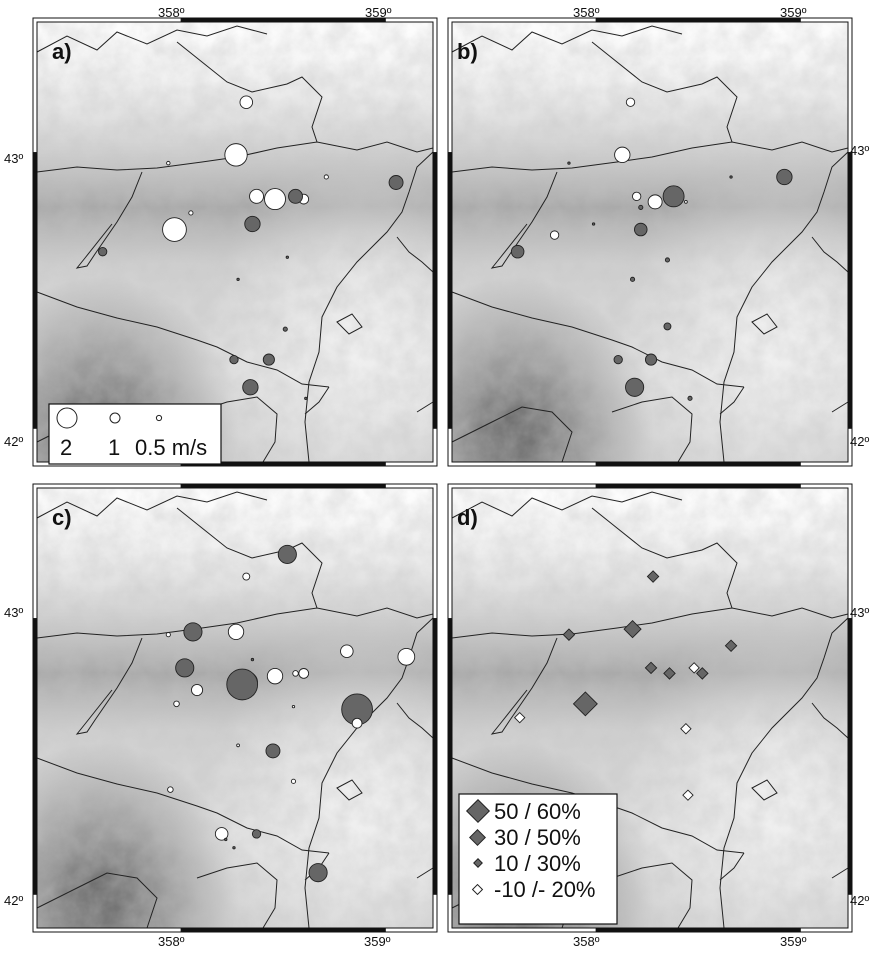  I want to click on legend-diamond-medium, so click(477, 837).